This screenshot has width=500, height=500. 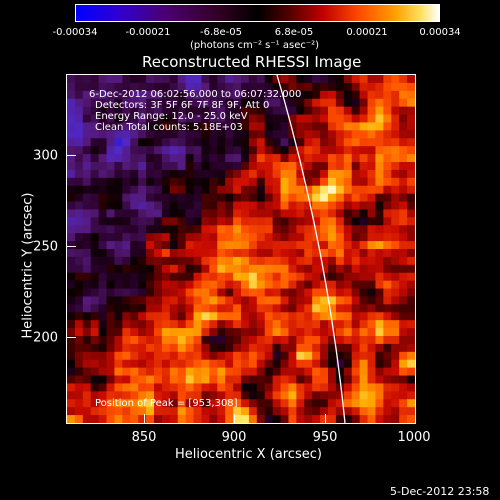 I want to click on x-axis-label: Heliocentric X (arcsec), so click(x=248, y=454).